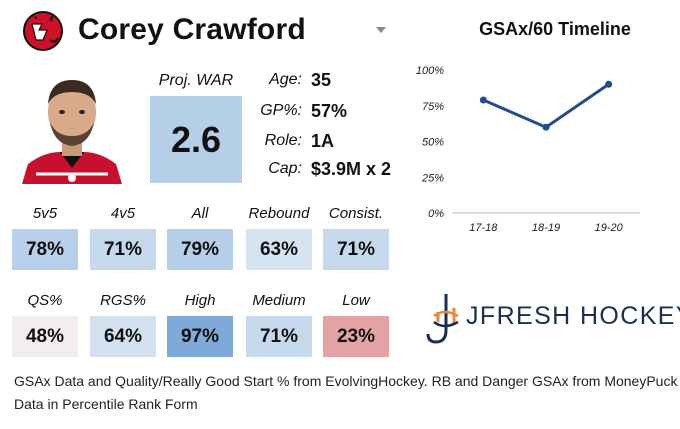 The width and height of the screenshot is (680, 429). I want to click on jfresh-hockey-wordmark: JFRESH HOCKEY, so click(573, 316).